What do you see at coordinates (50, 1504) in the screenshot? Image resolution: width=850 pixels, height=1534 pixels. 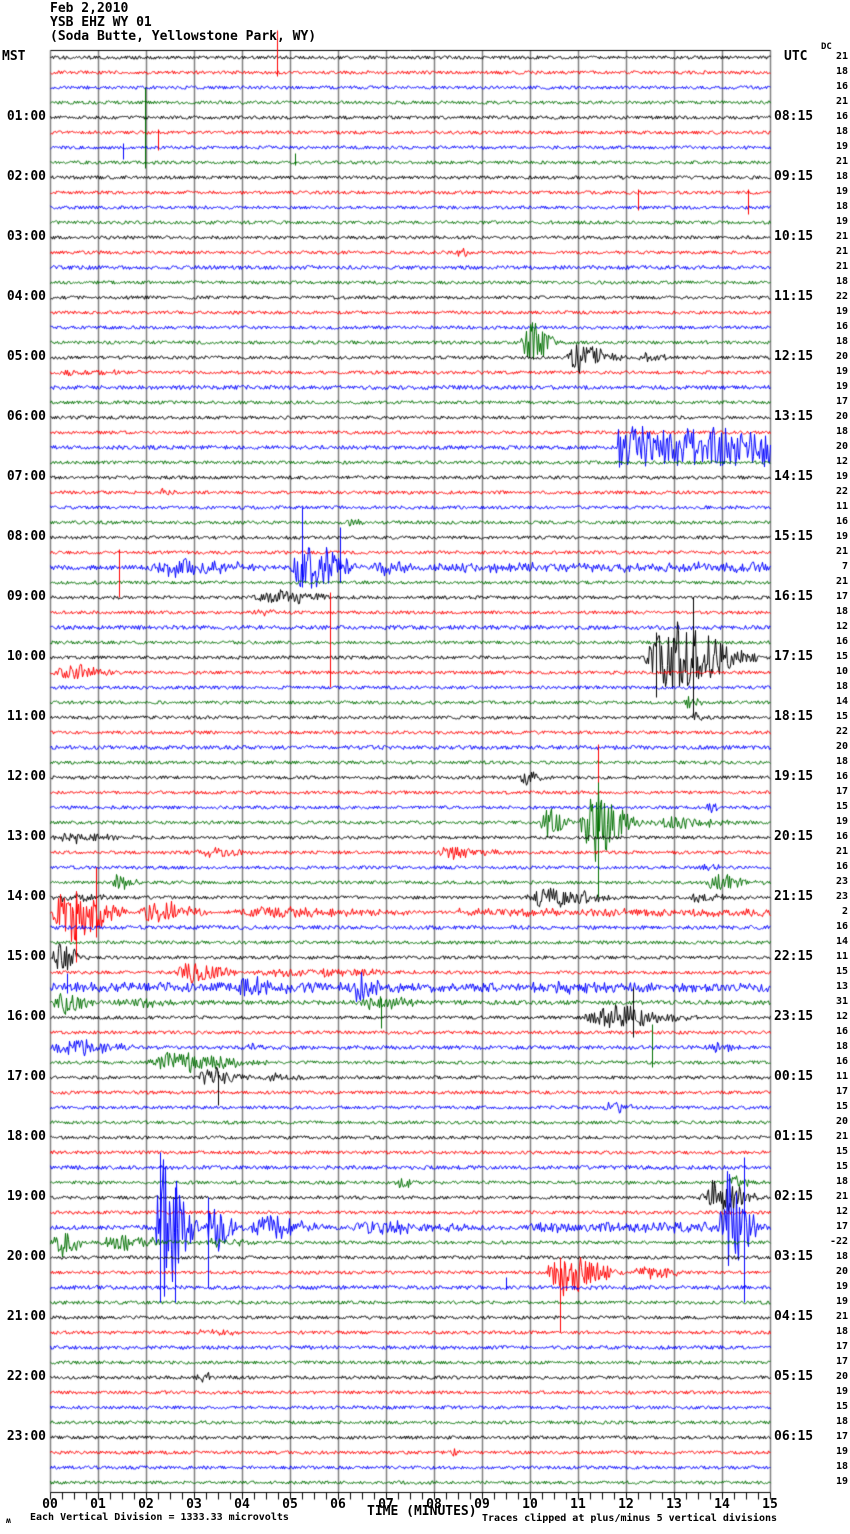 I see `x-axis-tick-label: 00` at bounding box center [50, 1504].